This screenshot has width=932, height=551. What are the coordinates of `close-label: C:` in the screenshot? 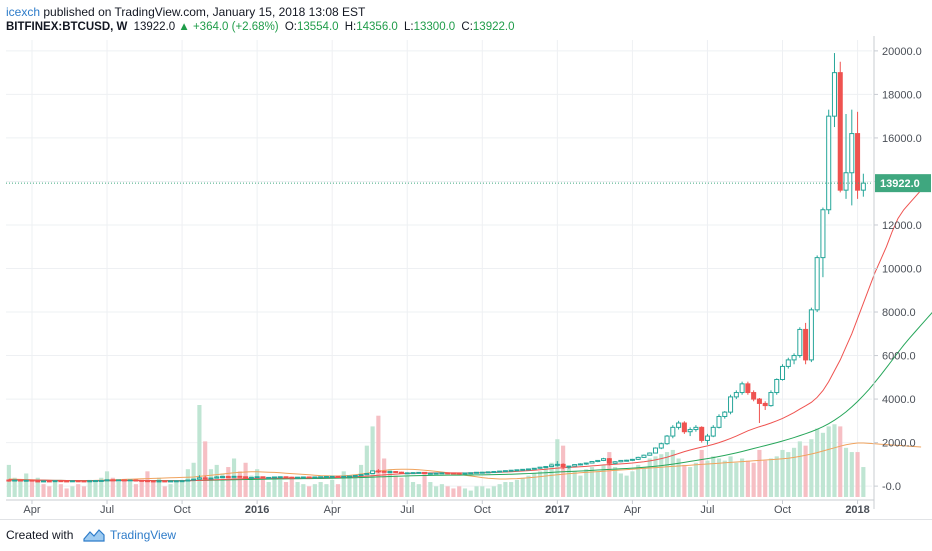 It's located at (467, 27).